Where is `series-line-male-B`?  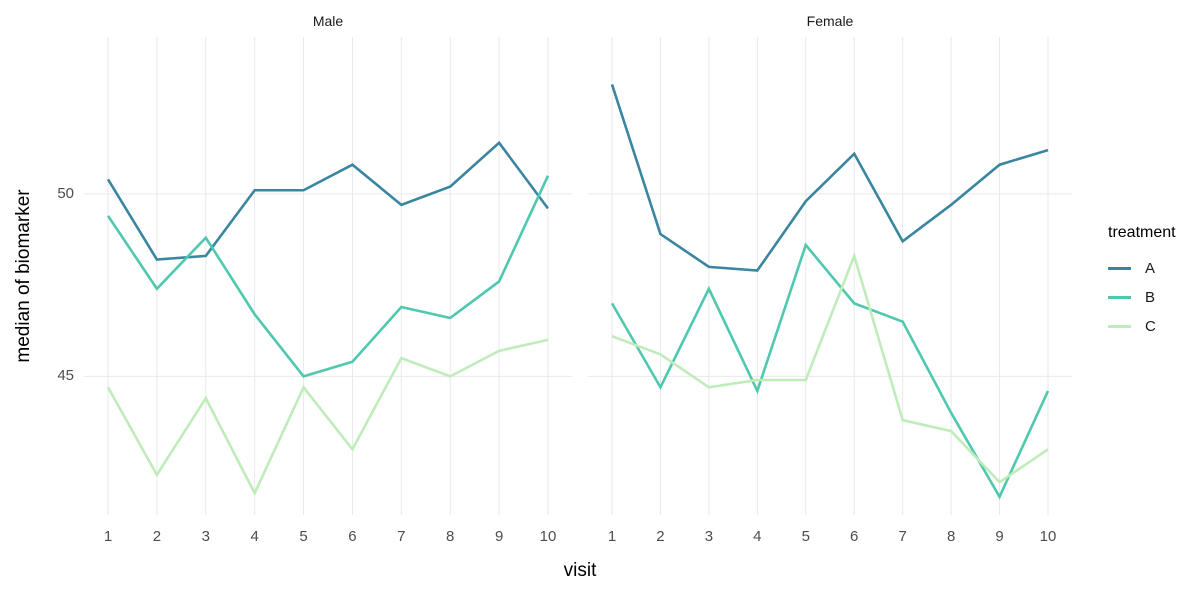 series-line-male-B is located at coordinates (328, 276).